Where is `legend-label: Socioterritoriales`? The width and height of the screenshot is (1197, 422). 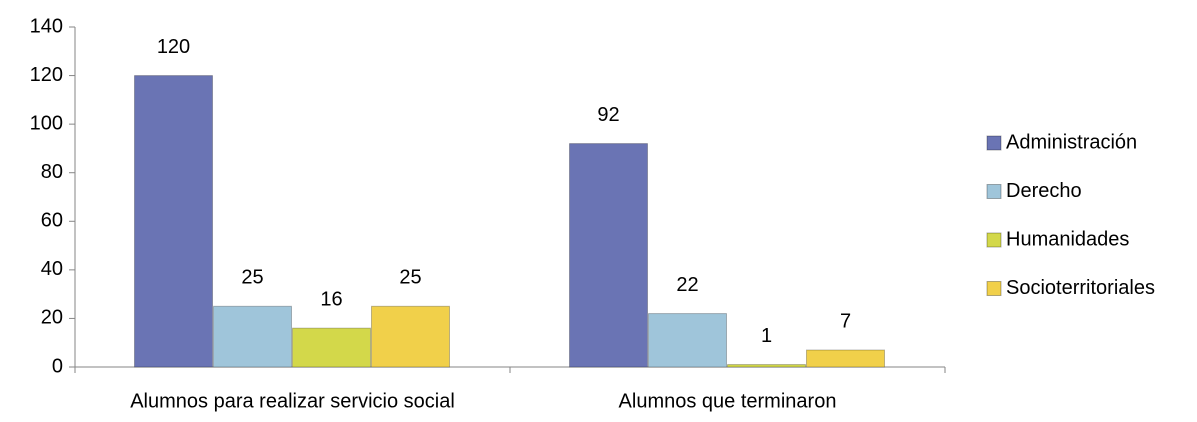
legend-label: Socioterritoriales is located at coordinates (1080, 288).